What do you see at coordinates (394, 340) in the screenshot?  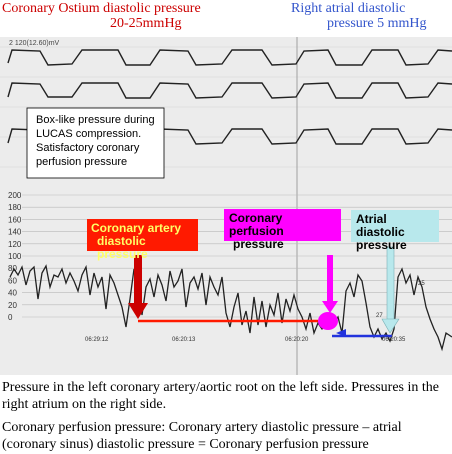 I see `timestamp-4: 06:20:35` at bounding box center [394, 340].